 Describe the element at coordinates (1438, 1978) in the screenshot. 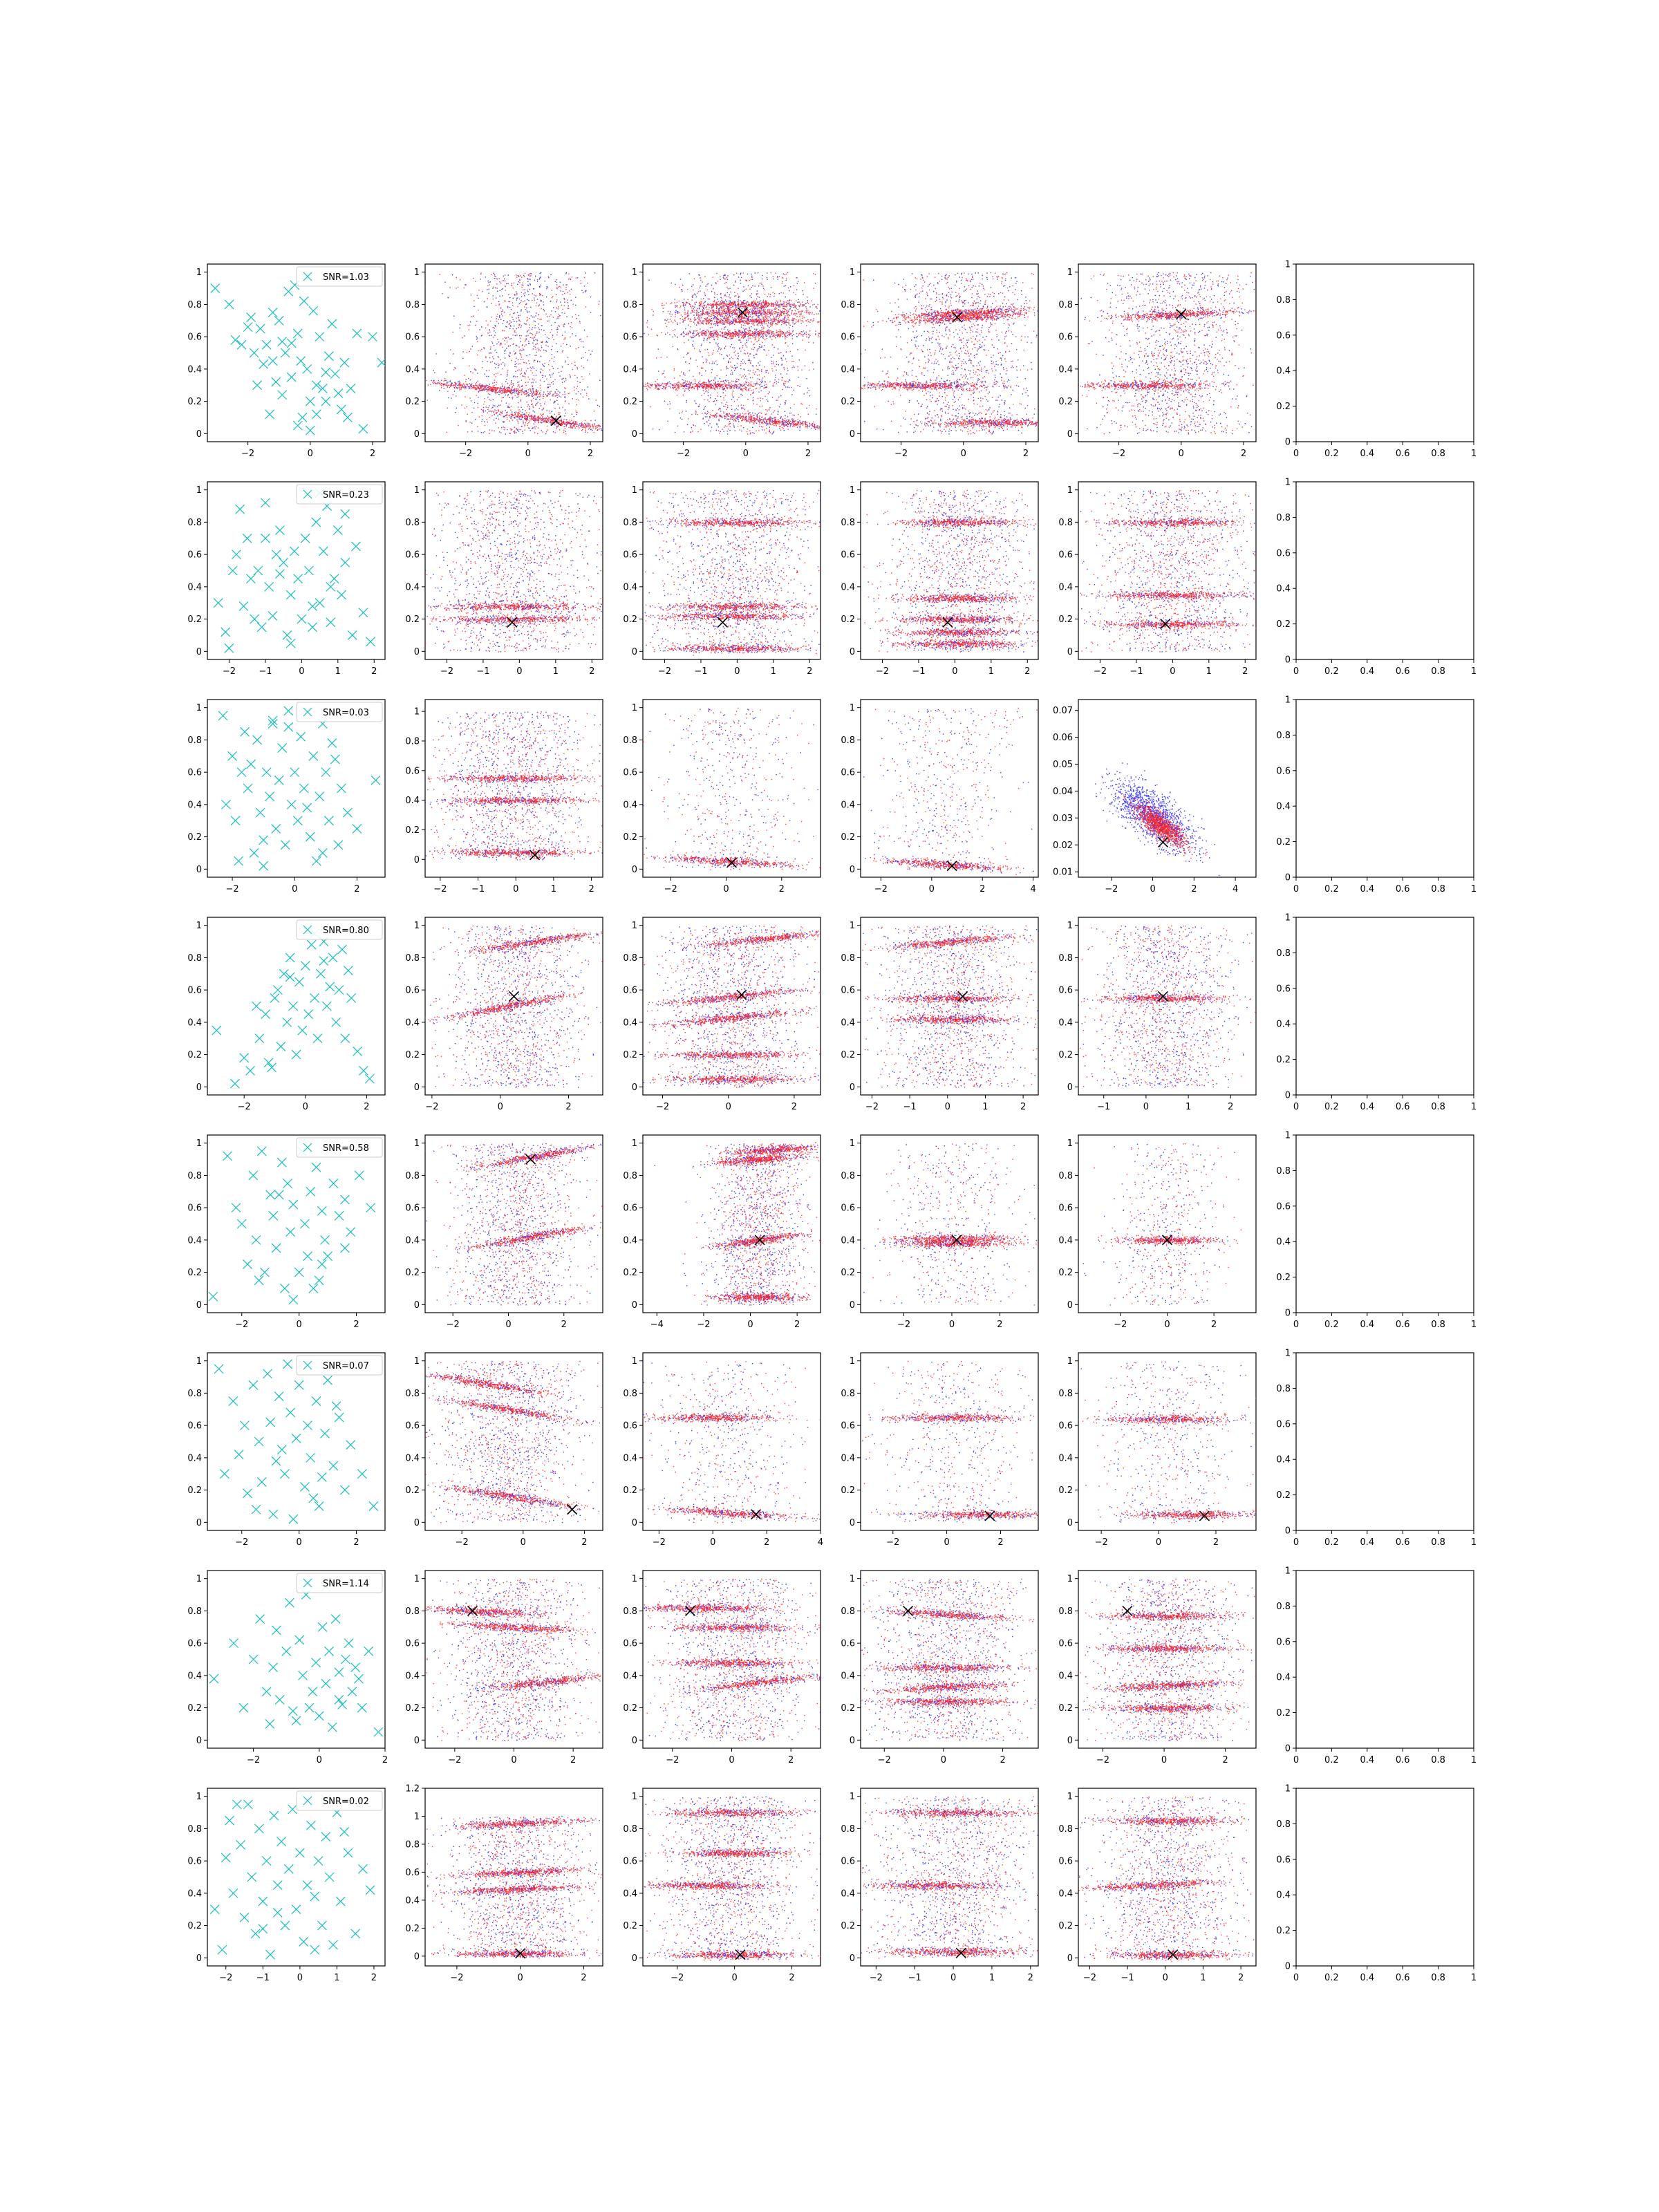

I see `x-tick-label: 0.8` at that location.